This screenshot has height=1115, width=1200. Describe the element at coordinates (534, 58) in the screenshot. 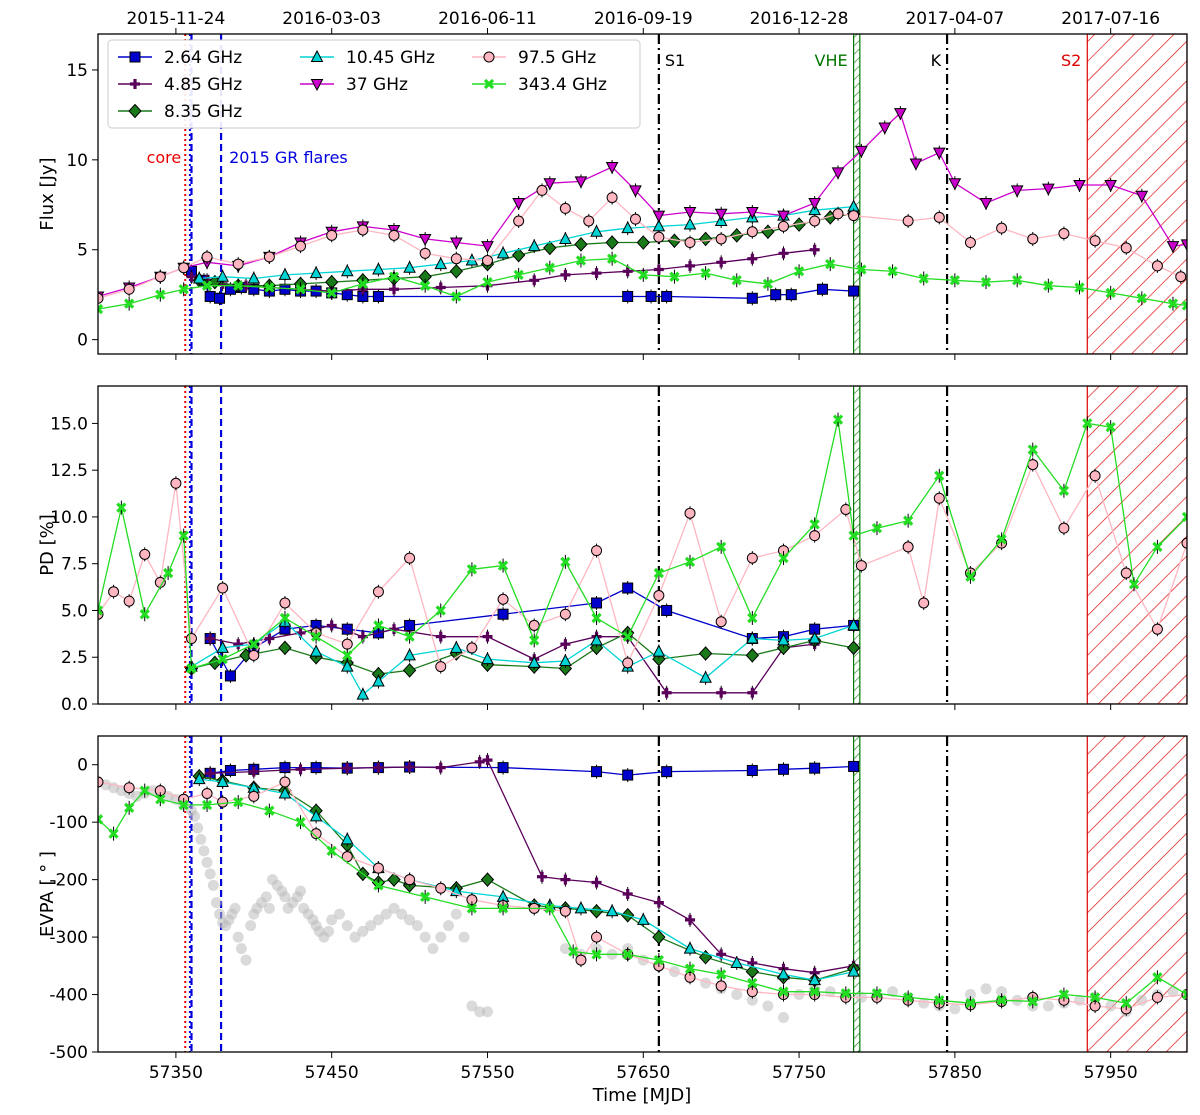

I see `legend-item: 97.5 GHz` at that location.